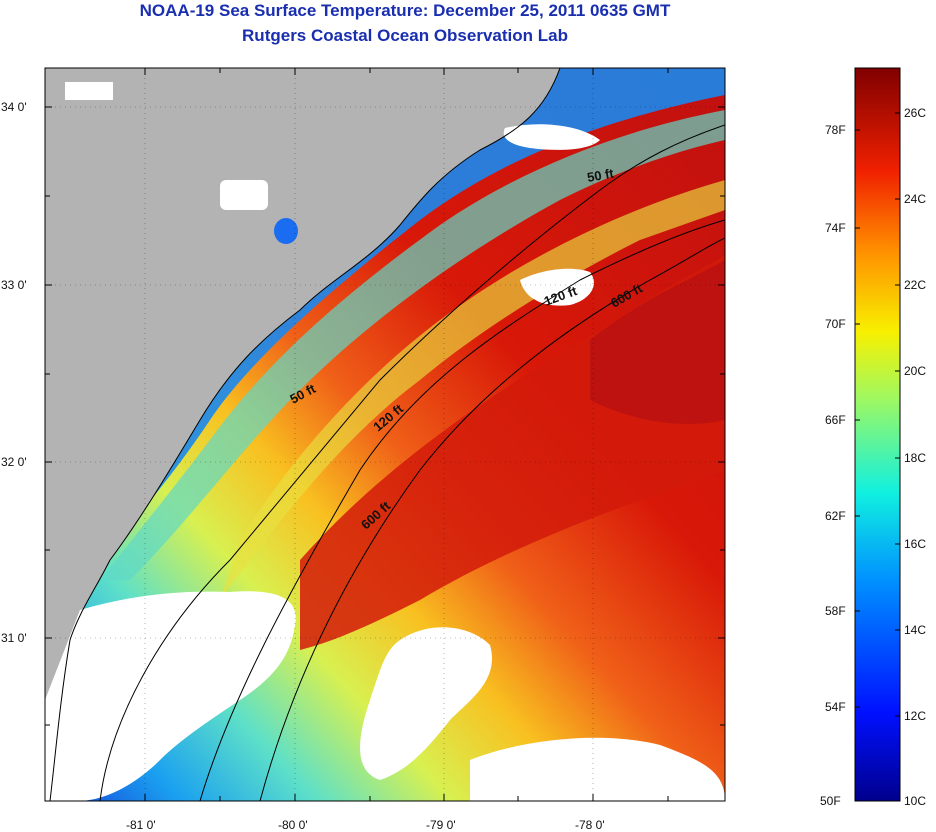 This screenshot has height=832, width=936. Describe the element at coordinates (141, 825) in the screenshot. I see `lon-label: -81 0'` at that location.